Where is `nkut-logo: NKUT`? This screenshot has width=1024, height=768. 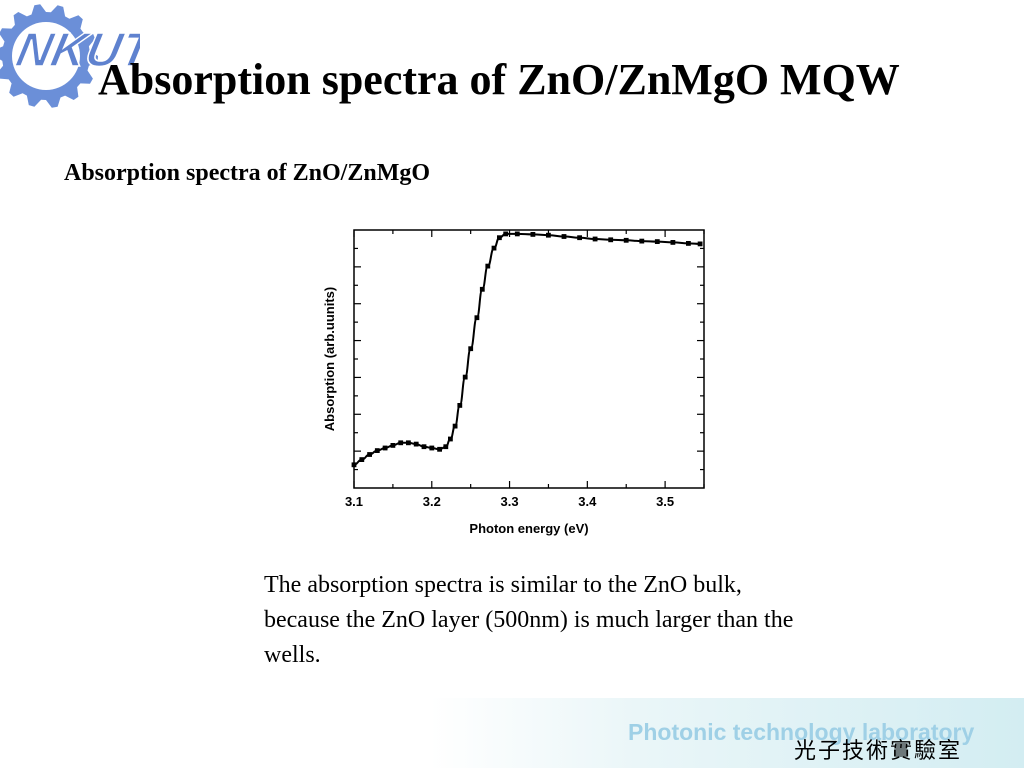
nkut-logo: NKUT is located at coordinates (70, 56).